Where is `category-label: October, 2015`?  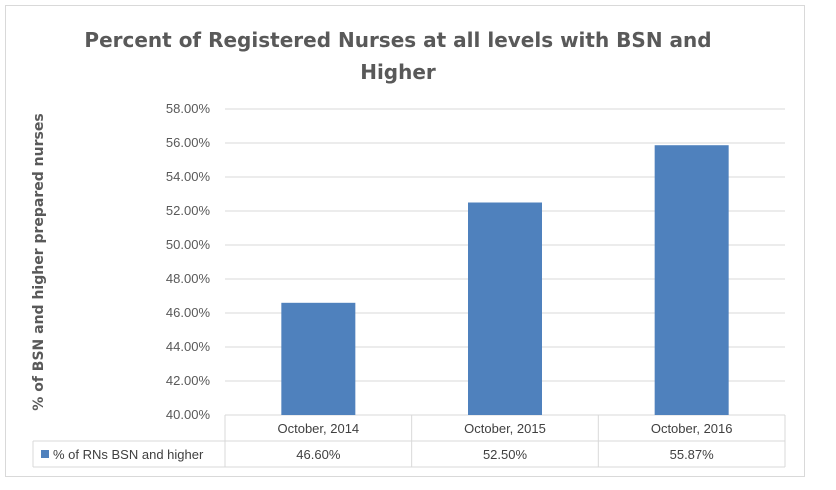 category-label: October, 2015 is located at coordinates (505, 428).